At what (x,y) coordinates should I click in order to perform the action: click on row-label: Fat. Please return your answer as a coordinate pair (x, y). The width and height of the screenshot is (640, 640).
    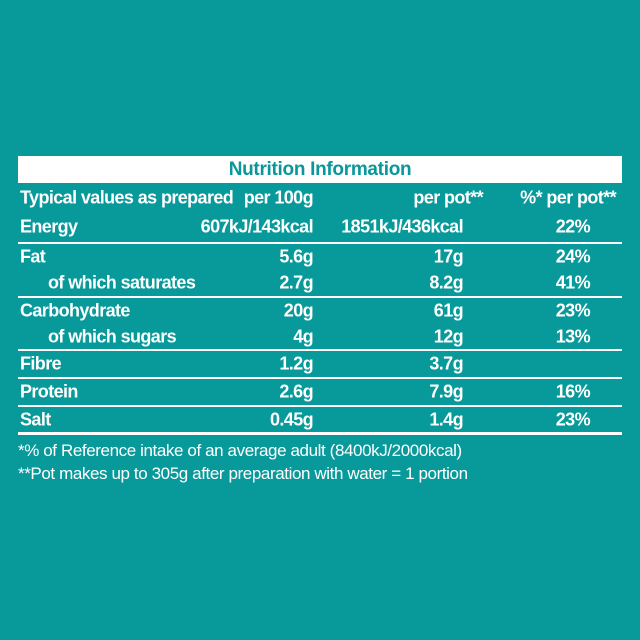
    Looking at the image, I should click on (33, 256).